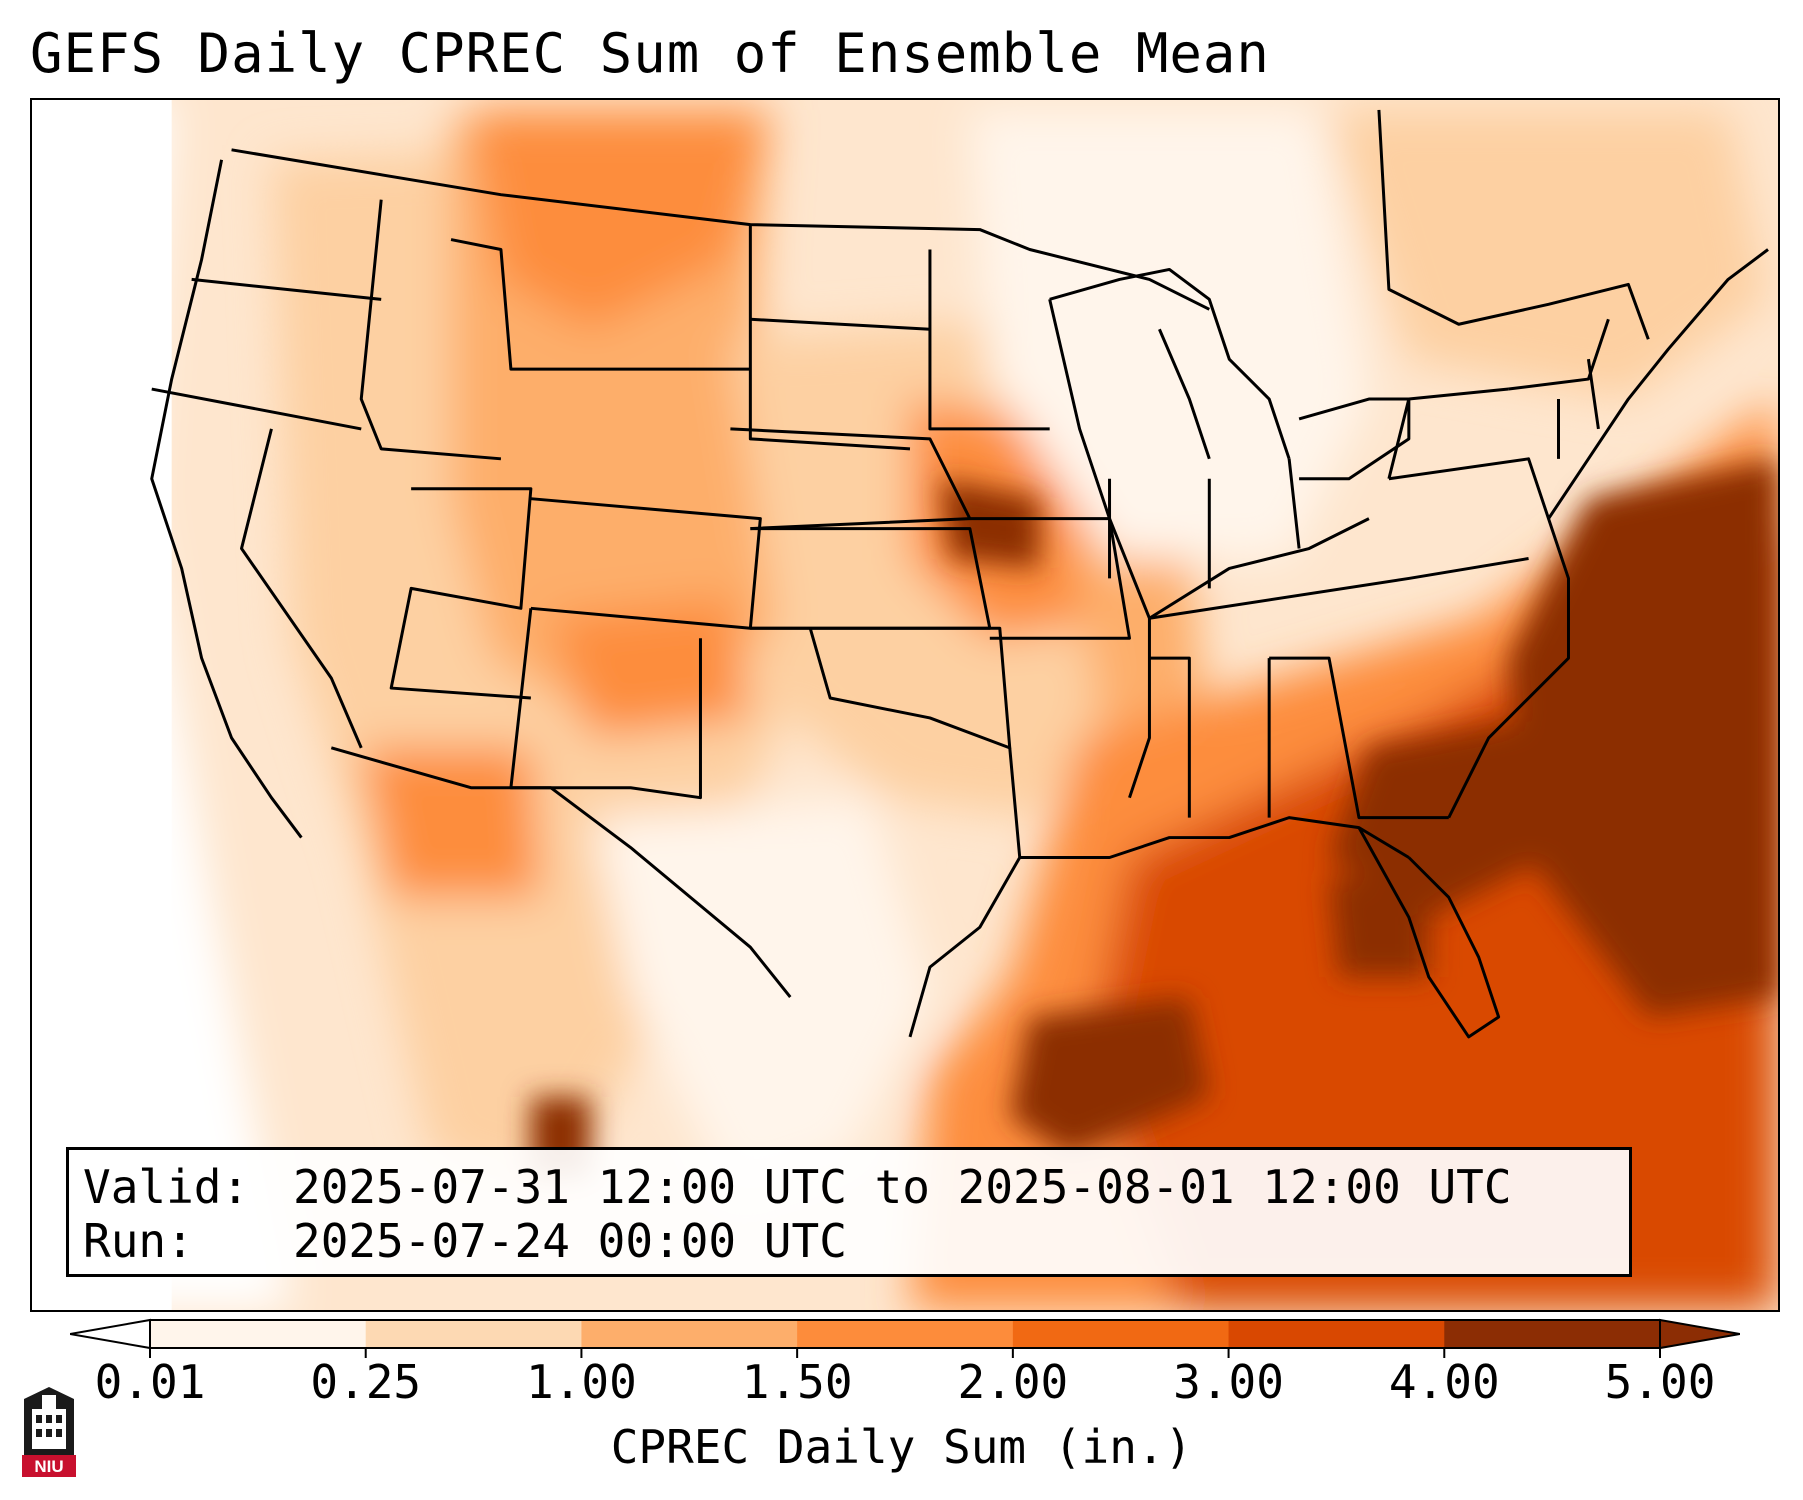 Image resolution: width=1803 pixels, height=1500 pixels. What do you see at coordinates (366, 1382) in the screenshot?
I see `colorbar-tick-label: 0.25` at bounding box center [366, 1382].